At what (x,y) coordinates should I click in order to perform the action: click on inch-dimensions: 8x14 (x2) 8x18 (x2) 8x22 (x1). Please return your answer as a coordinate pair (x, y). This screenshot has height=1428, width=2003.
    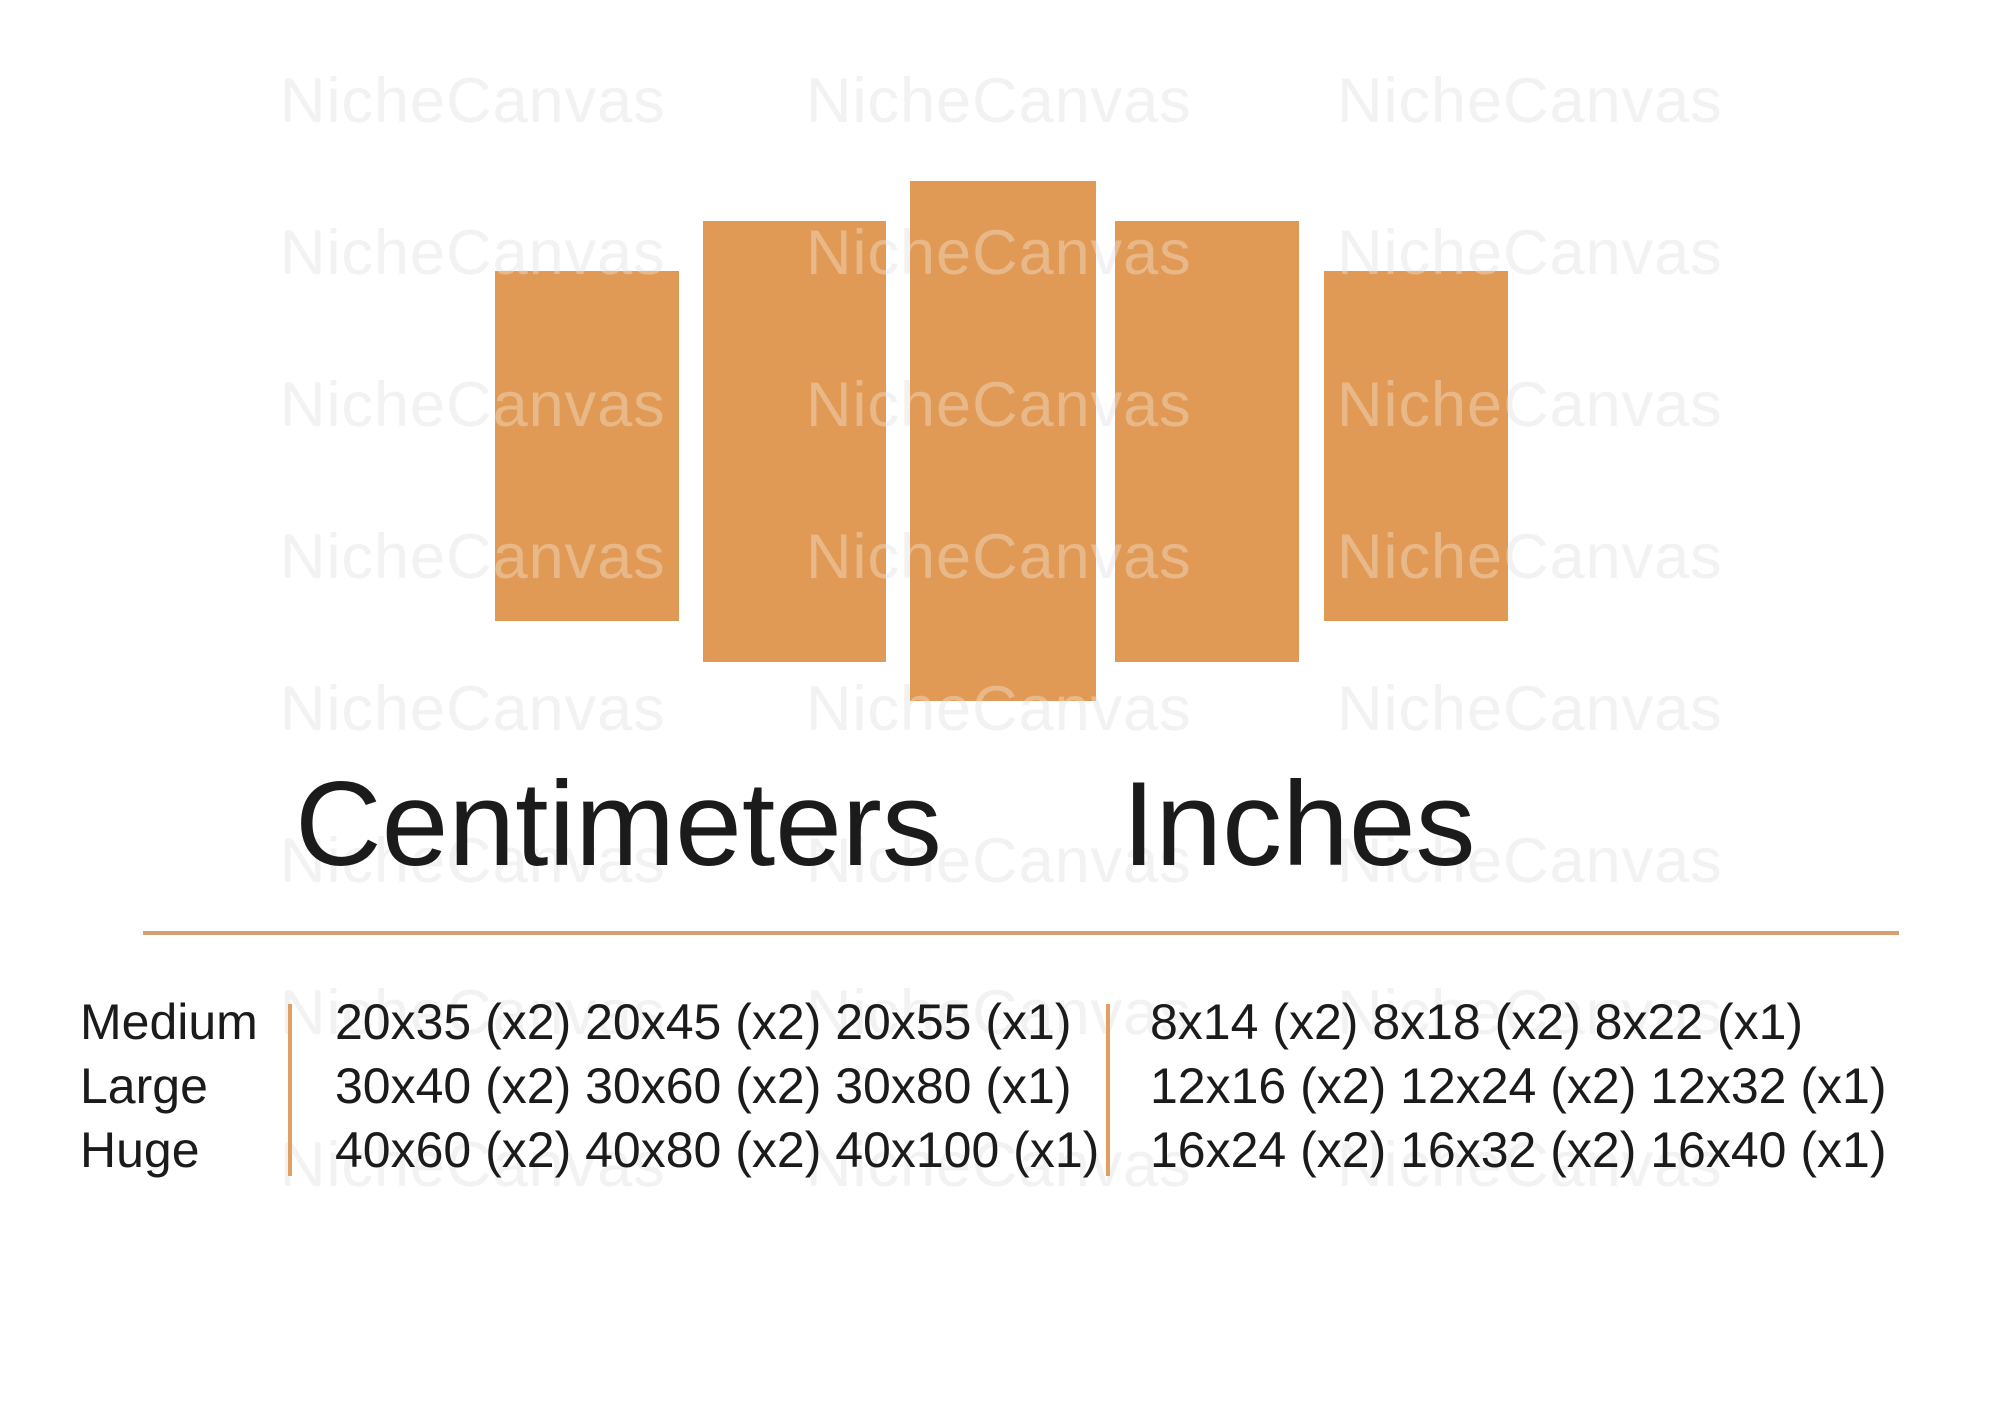
    Looking at the image, I should click on (1477, 1022).